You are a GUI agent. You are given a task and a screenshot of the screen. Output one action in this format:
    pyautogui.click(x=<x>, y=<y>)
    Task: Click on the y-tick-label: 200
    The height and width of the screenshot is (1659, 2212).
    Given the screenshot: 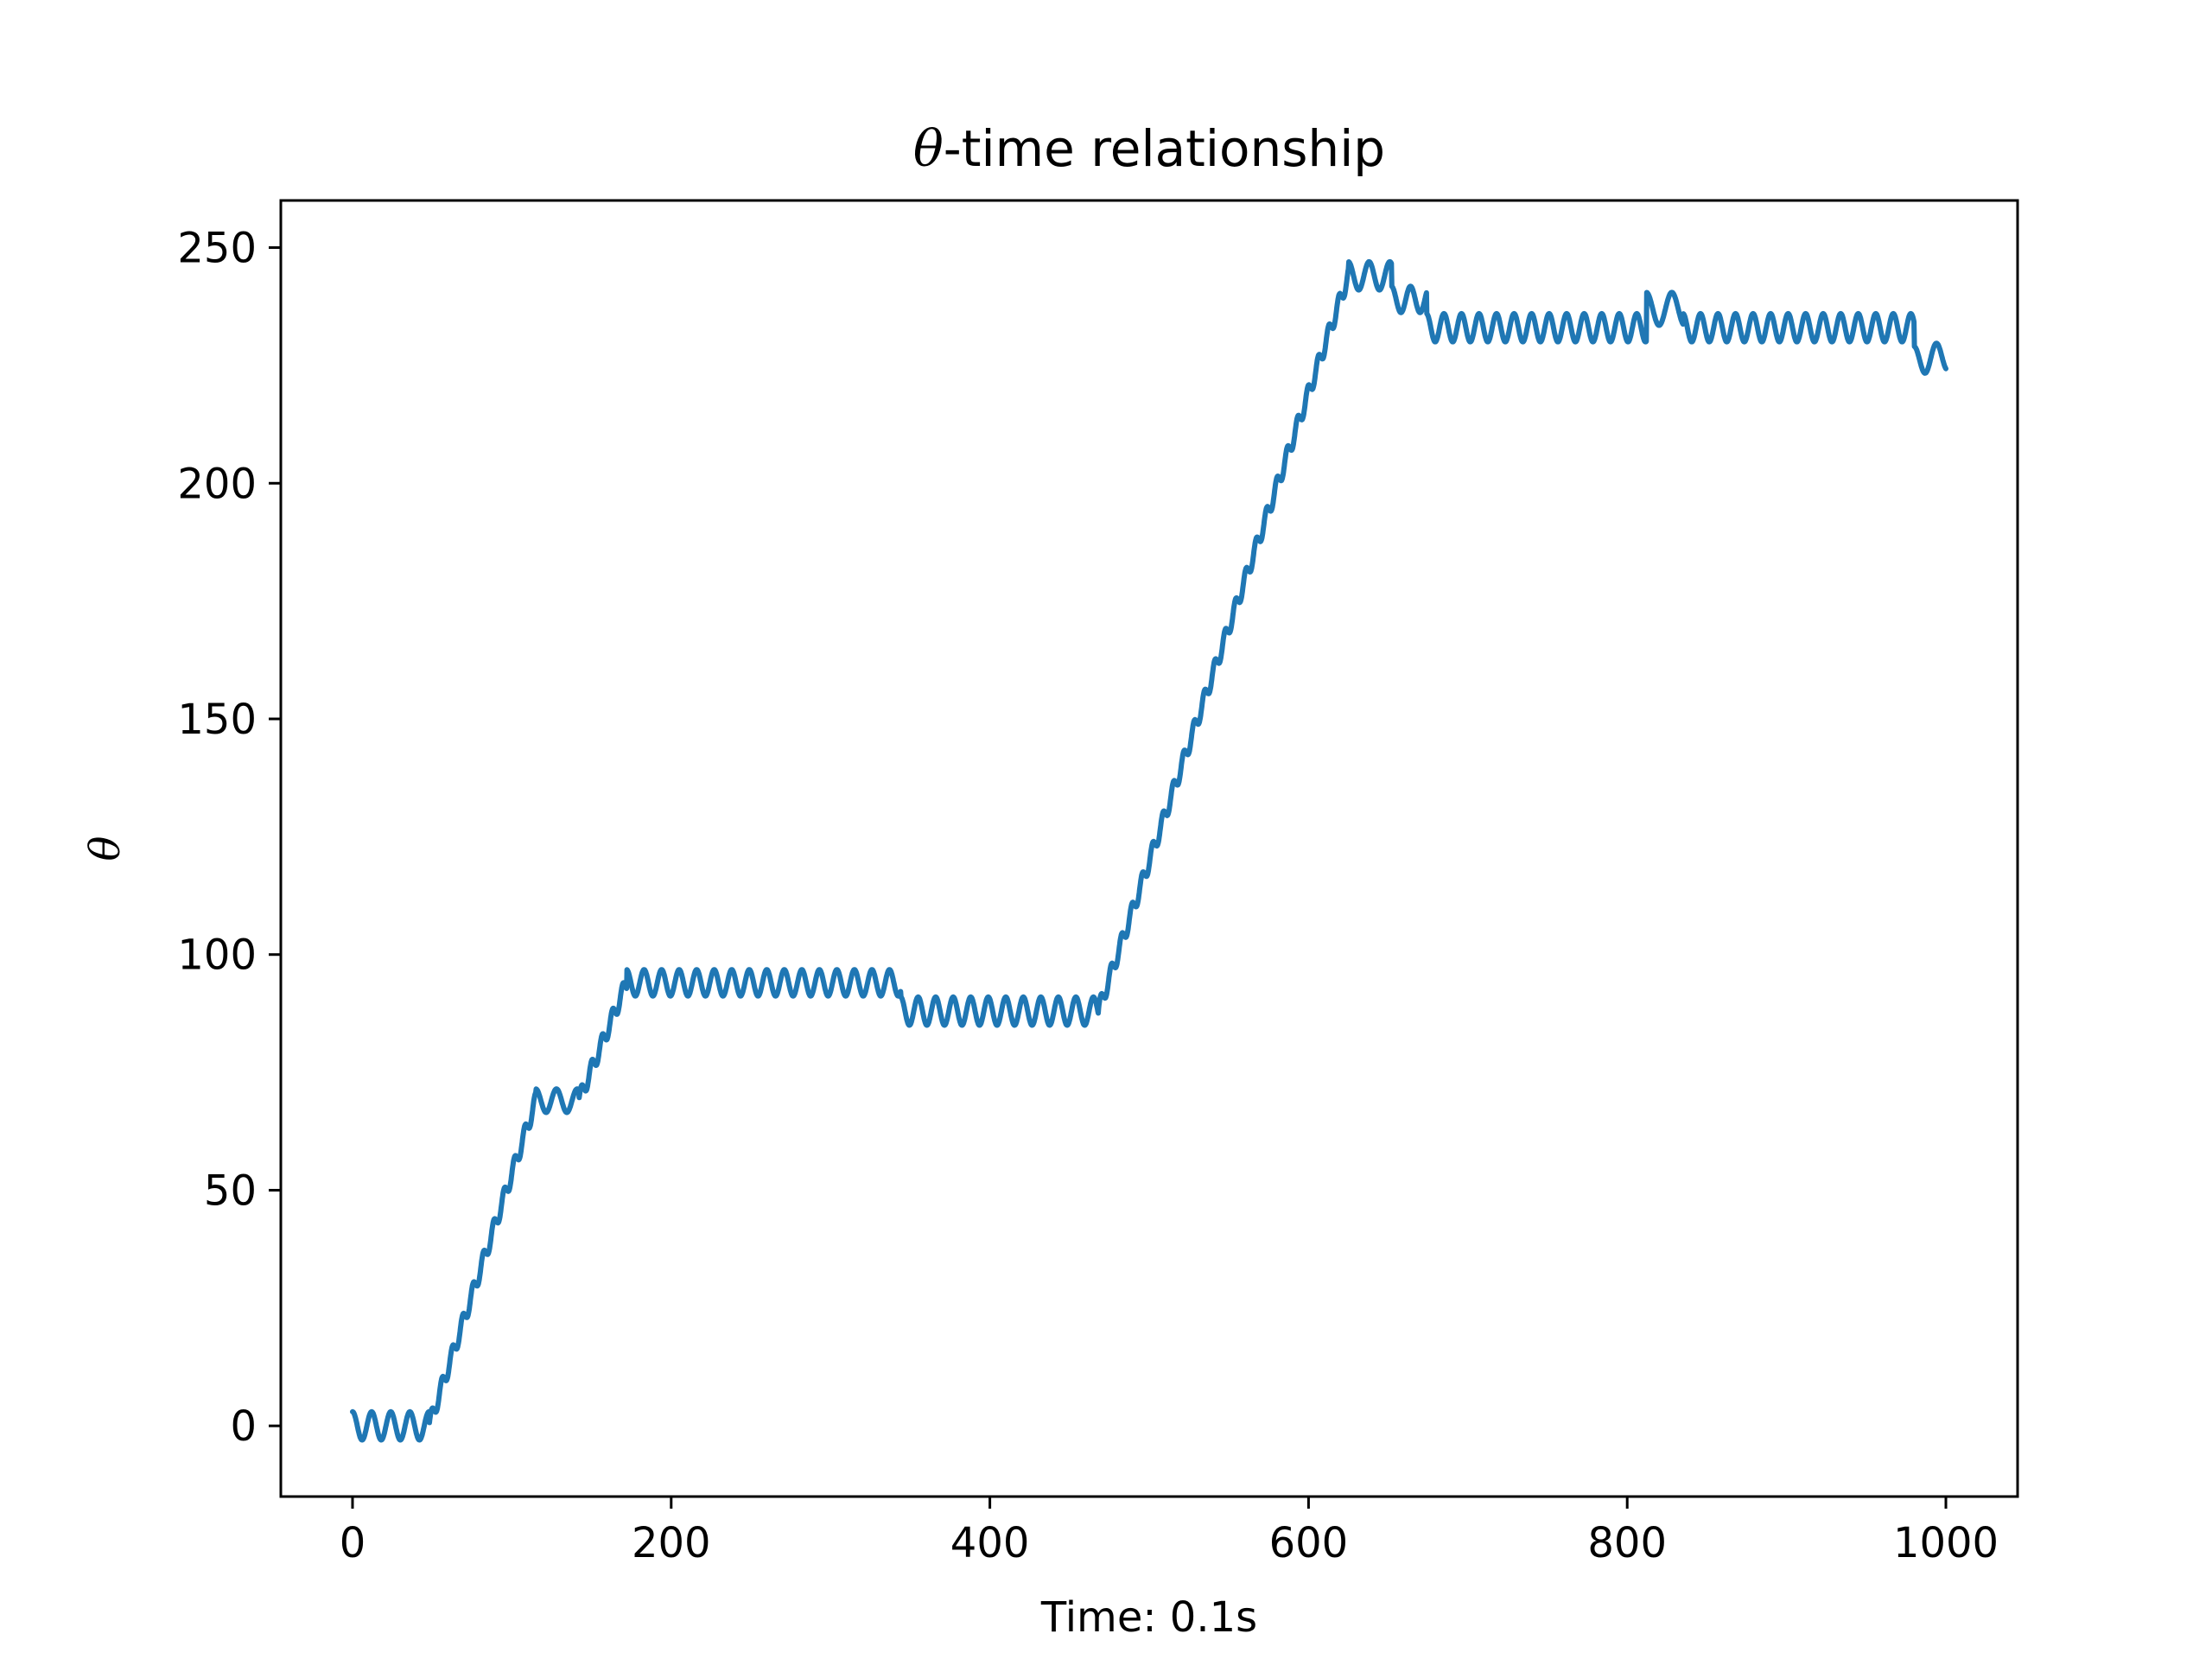 What is the action you would take?
    pyautogui.click(x=217, y=484)
    